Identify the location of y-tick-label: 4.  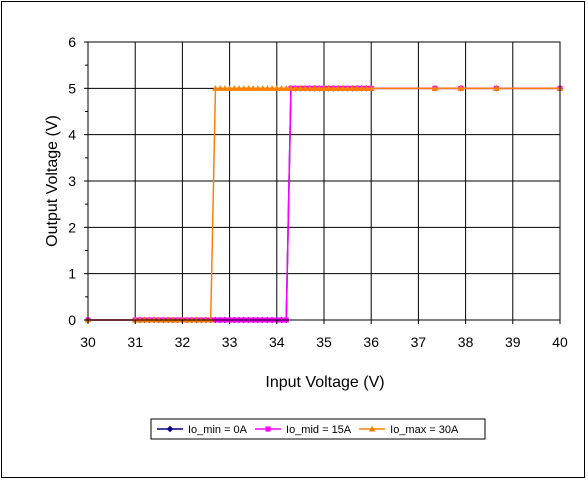
(72, 135).